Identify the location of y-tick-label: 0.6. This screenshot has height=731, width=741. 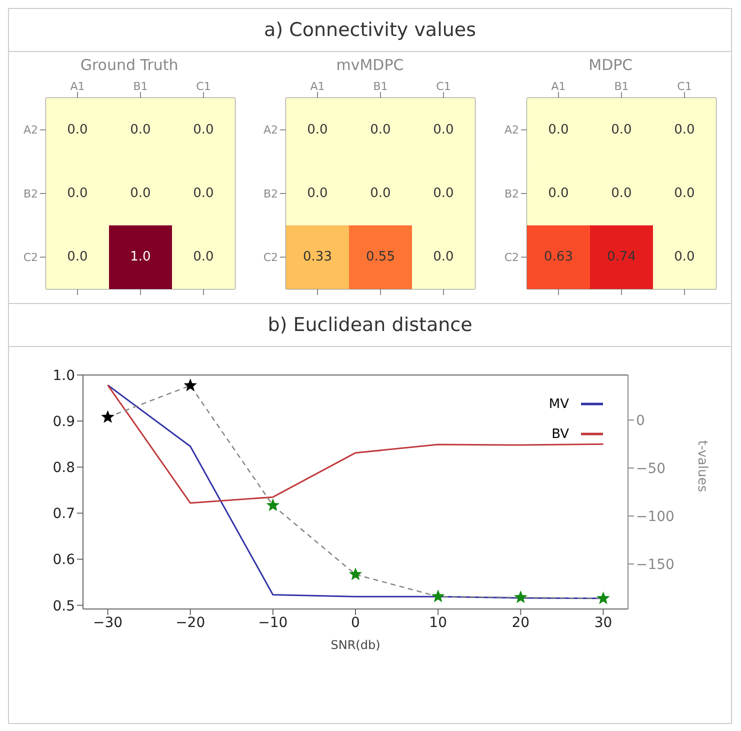
(64, 560).